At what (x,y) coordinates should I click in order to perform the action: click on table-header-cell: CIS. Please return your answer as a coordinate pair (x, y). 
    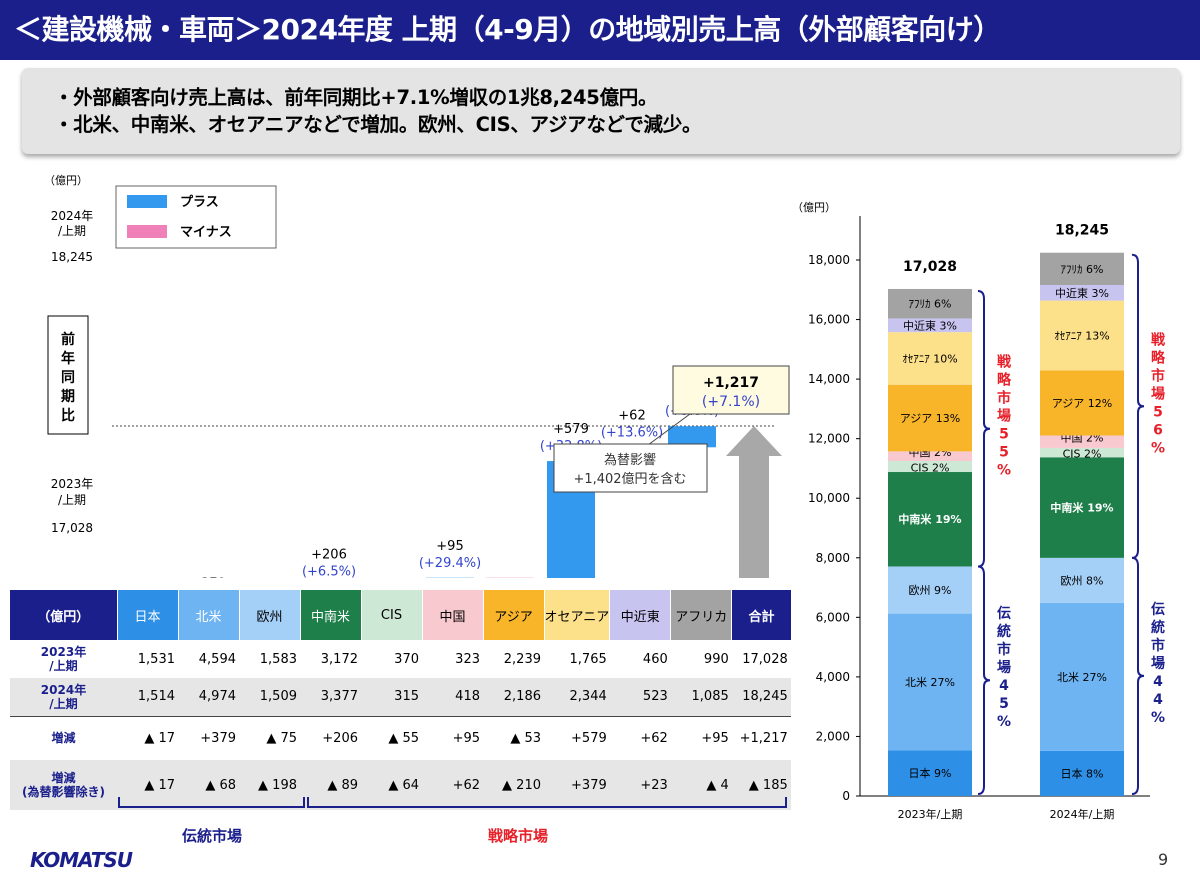
    Looking at the image, I should click on (391, 615).